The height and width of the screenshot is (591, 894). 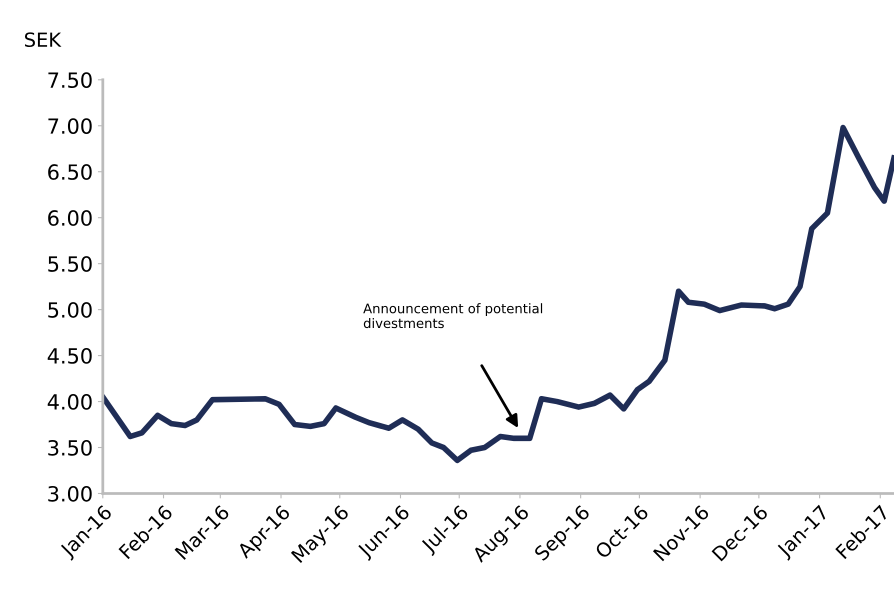 I want to click on y-tick-label: 4.50, so click(x=70, y=356).